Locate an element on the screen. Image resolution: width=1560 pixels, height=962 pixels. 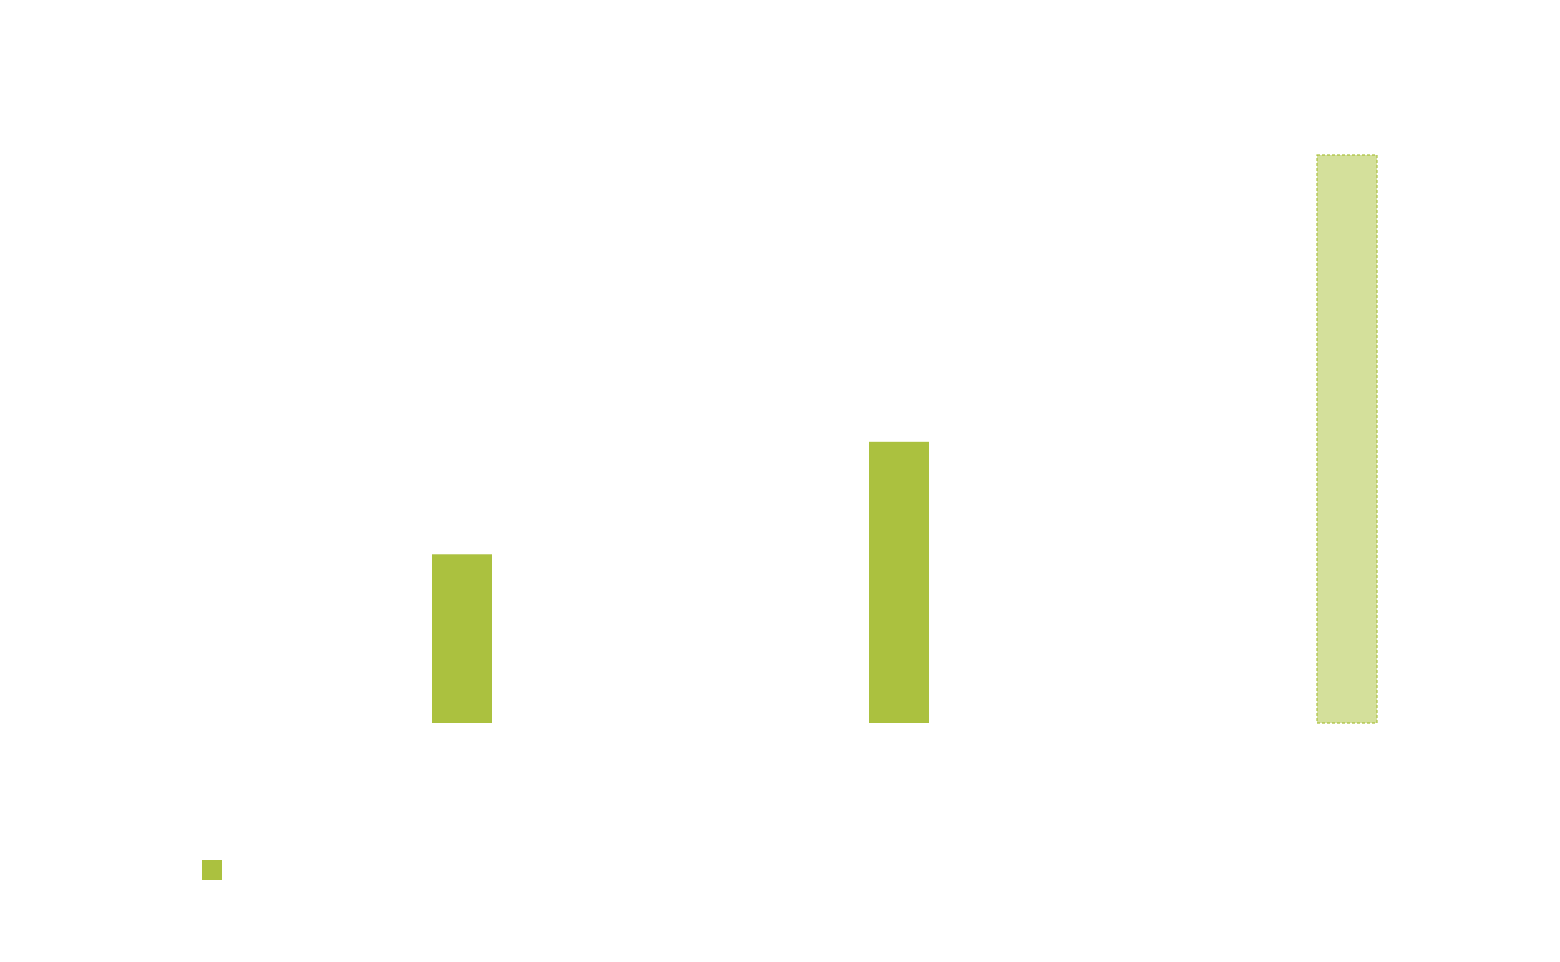
legend is located at coordinates (212, 870).